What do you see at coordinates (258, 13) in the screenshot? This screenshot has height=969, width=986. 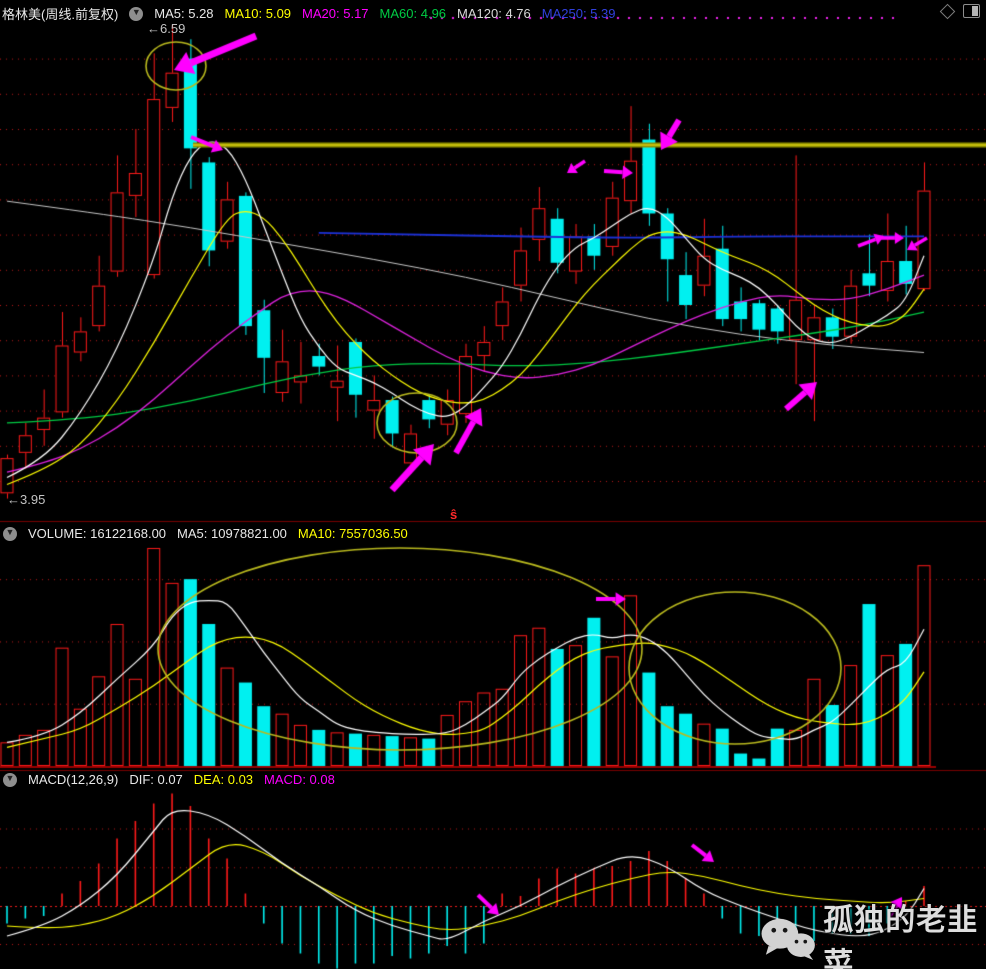 I see `ma10-label: MA10: 5.09` at bounding box center [258, 13].